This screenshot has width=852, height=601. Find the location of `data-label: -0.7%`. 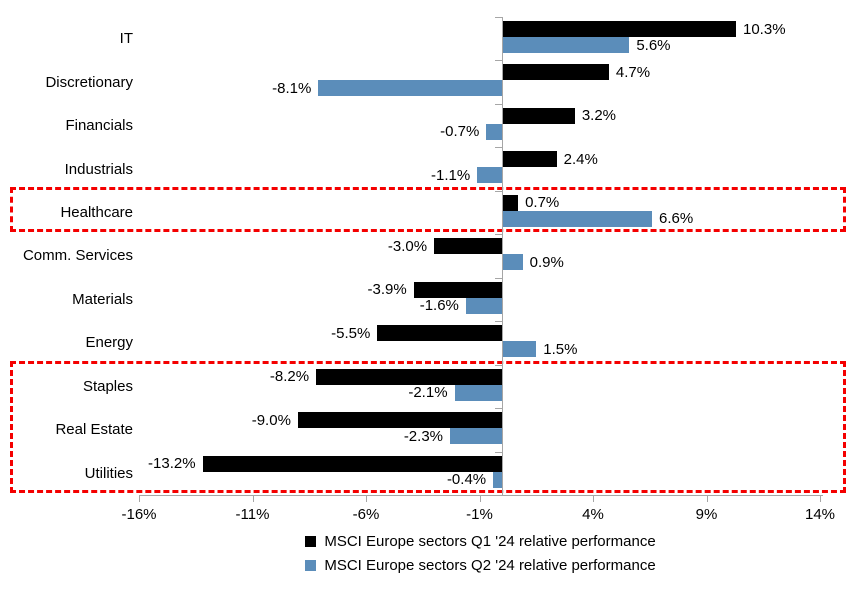

data-label: -0.7% is located at coordinates (460, 132).